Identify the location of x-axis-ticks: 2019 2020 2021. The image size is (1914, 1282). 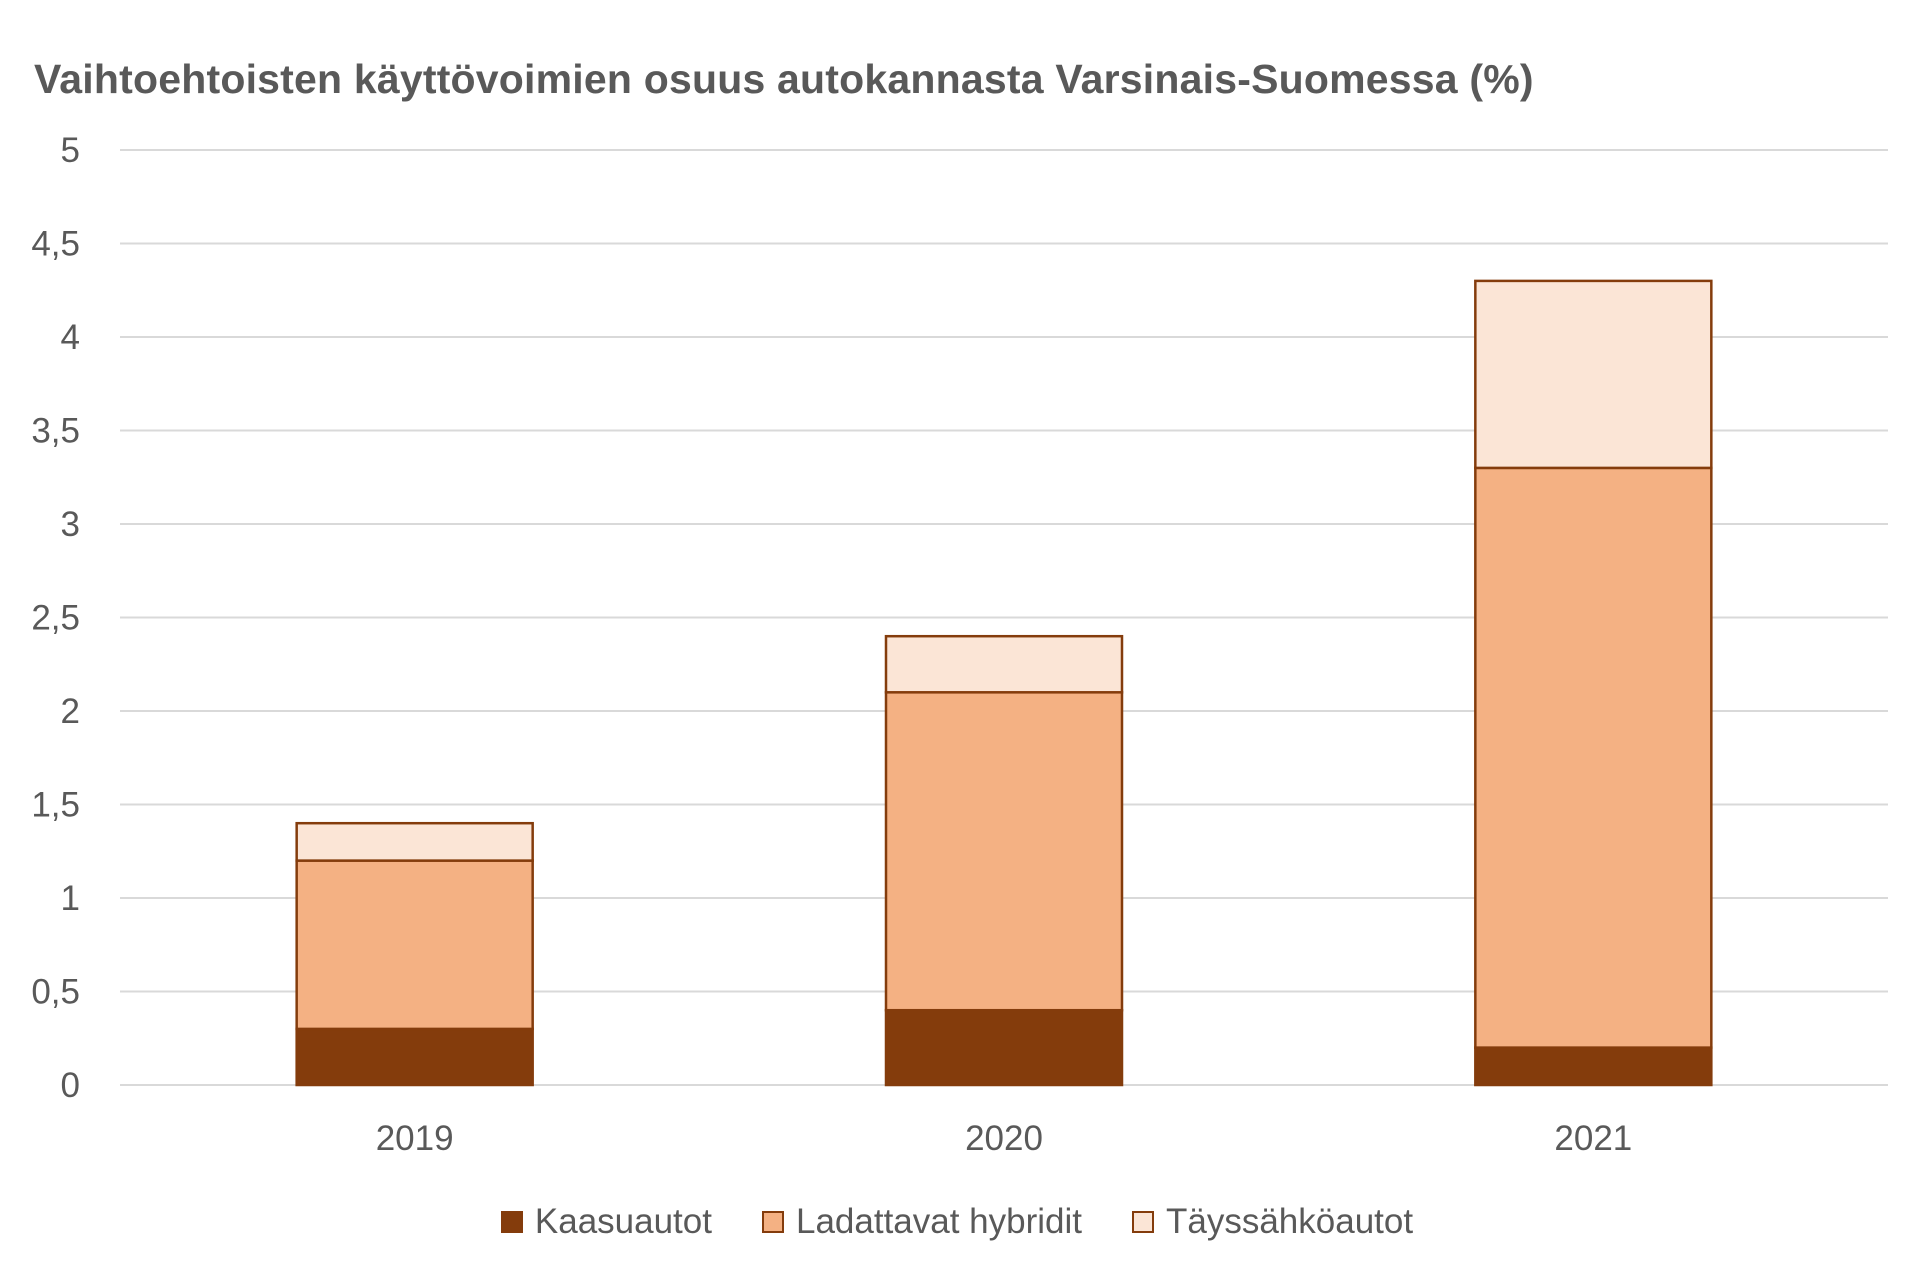
(1004, 1138).